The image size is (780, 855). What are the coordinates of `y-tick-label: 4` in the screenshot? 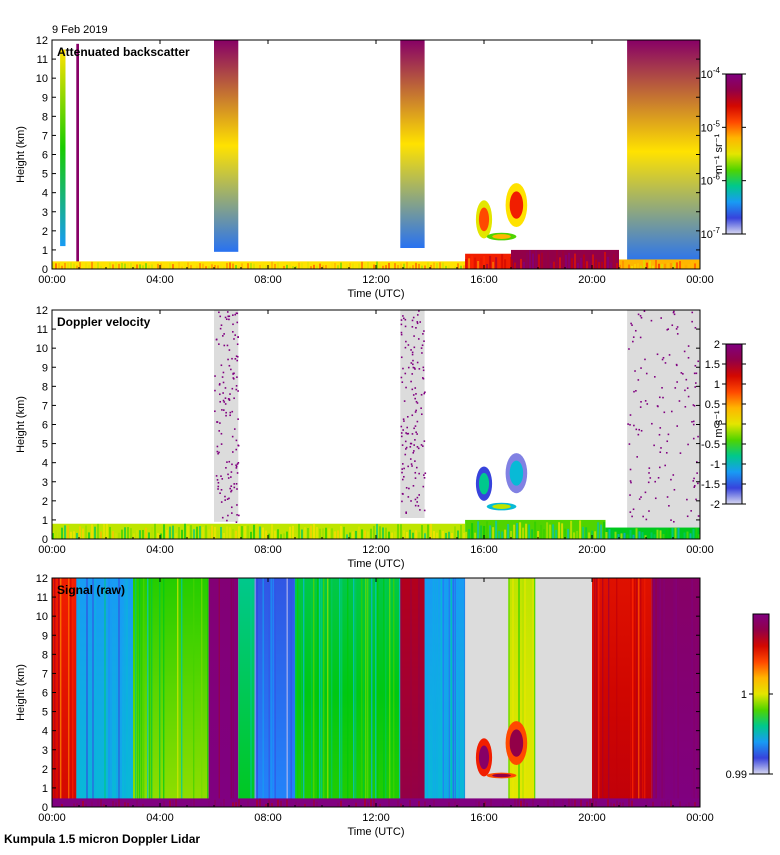 It's located at (45, 464).